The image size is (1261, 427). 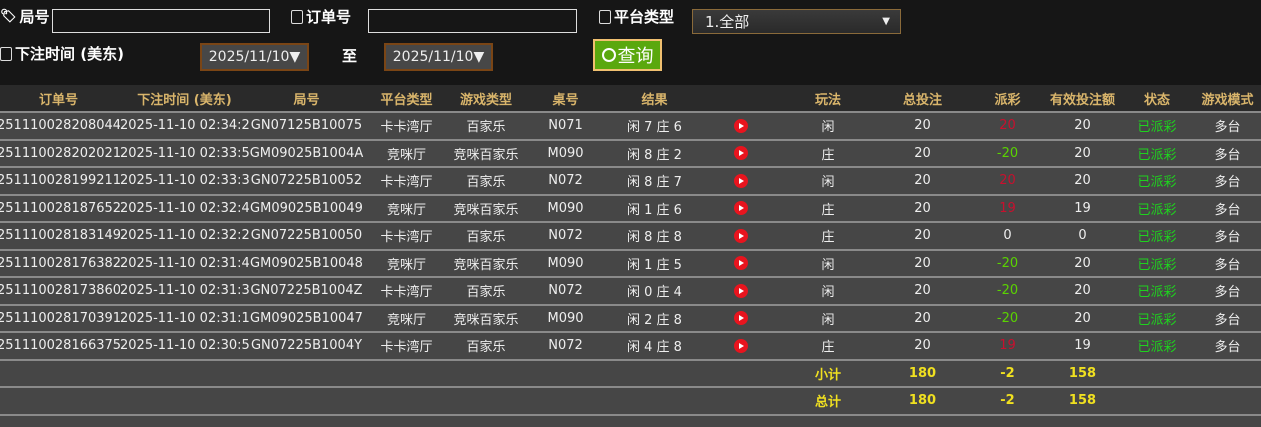 What do you see at coordinates (306, 263) in the screenshot?
I see `round-cell: GM09025B10048` at bounding box center [306, 263].